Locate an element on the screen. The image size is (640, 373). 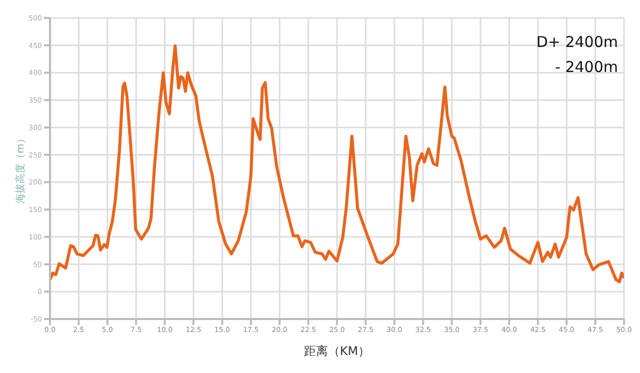
y-axis-title: 海拔高度（m） is located at coordinates (20, 169).